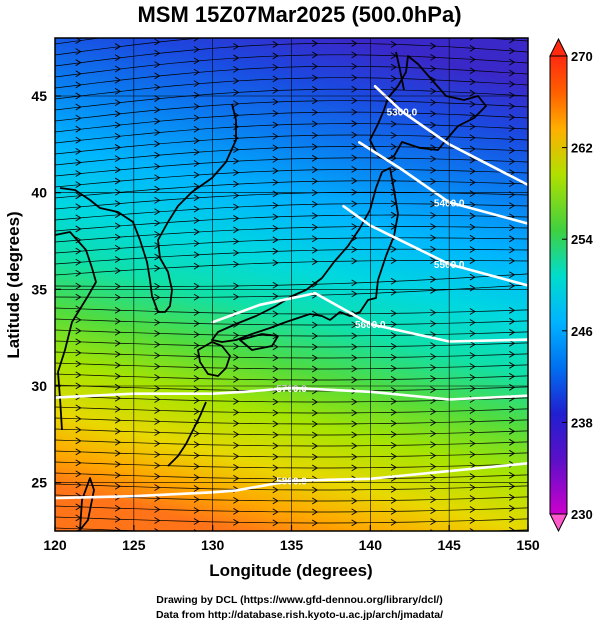 The height and width of the screenshot is (625, 599). I want to click on colorbar-tick-label: 230, so click(582, 514).